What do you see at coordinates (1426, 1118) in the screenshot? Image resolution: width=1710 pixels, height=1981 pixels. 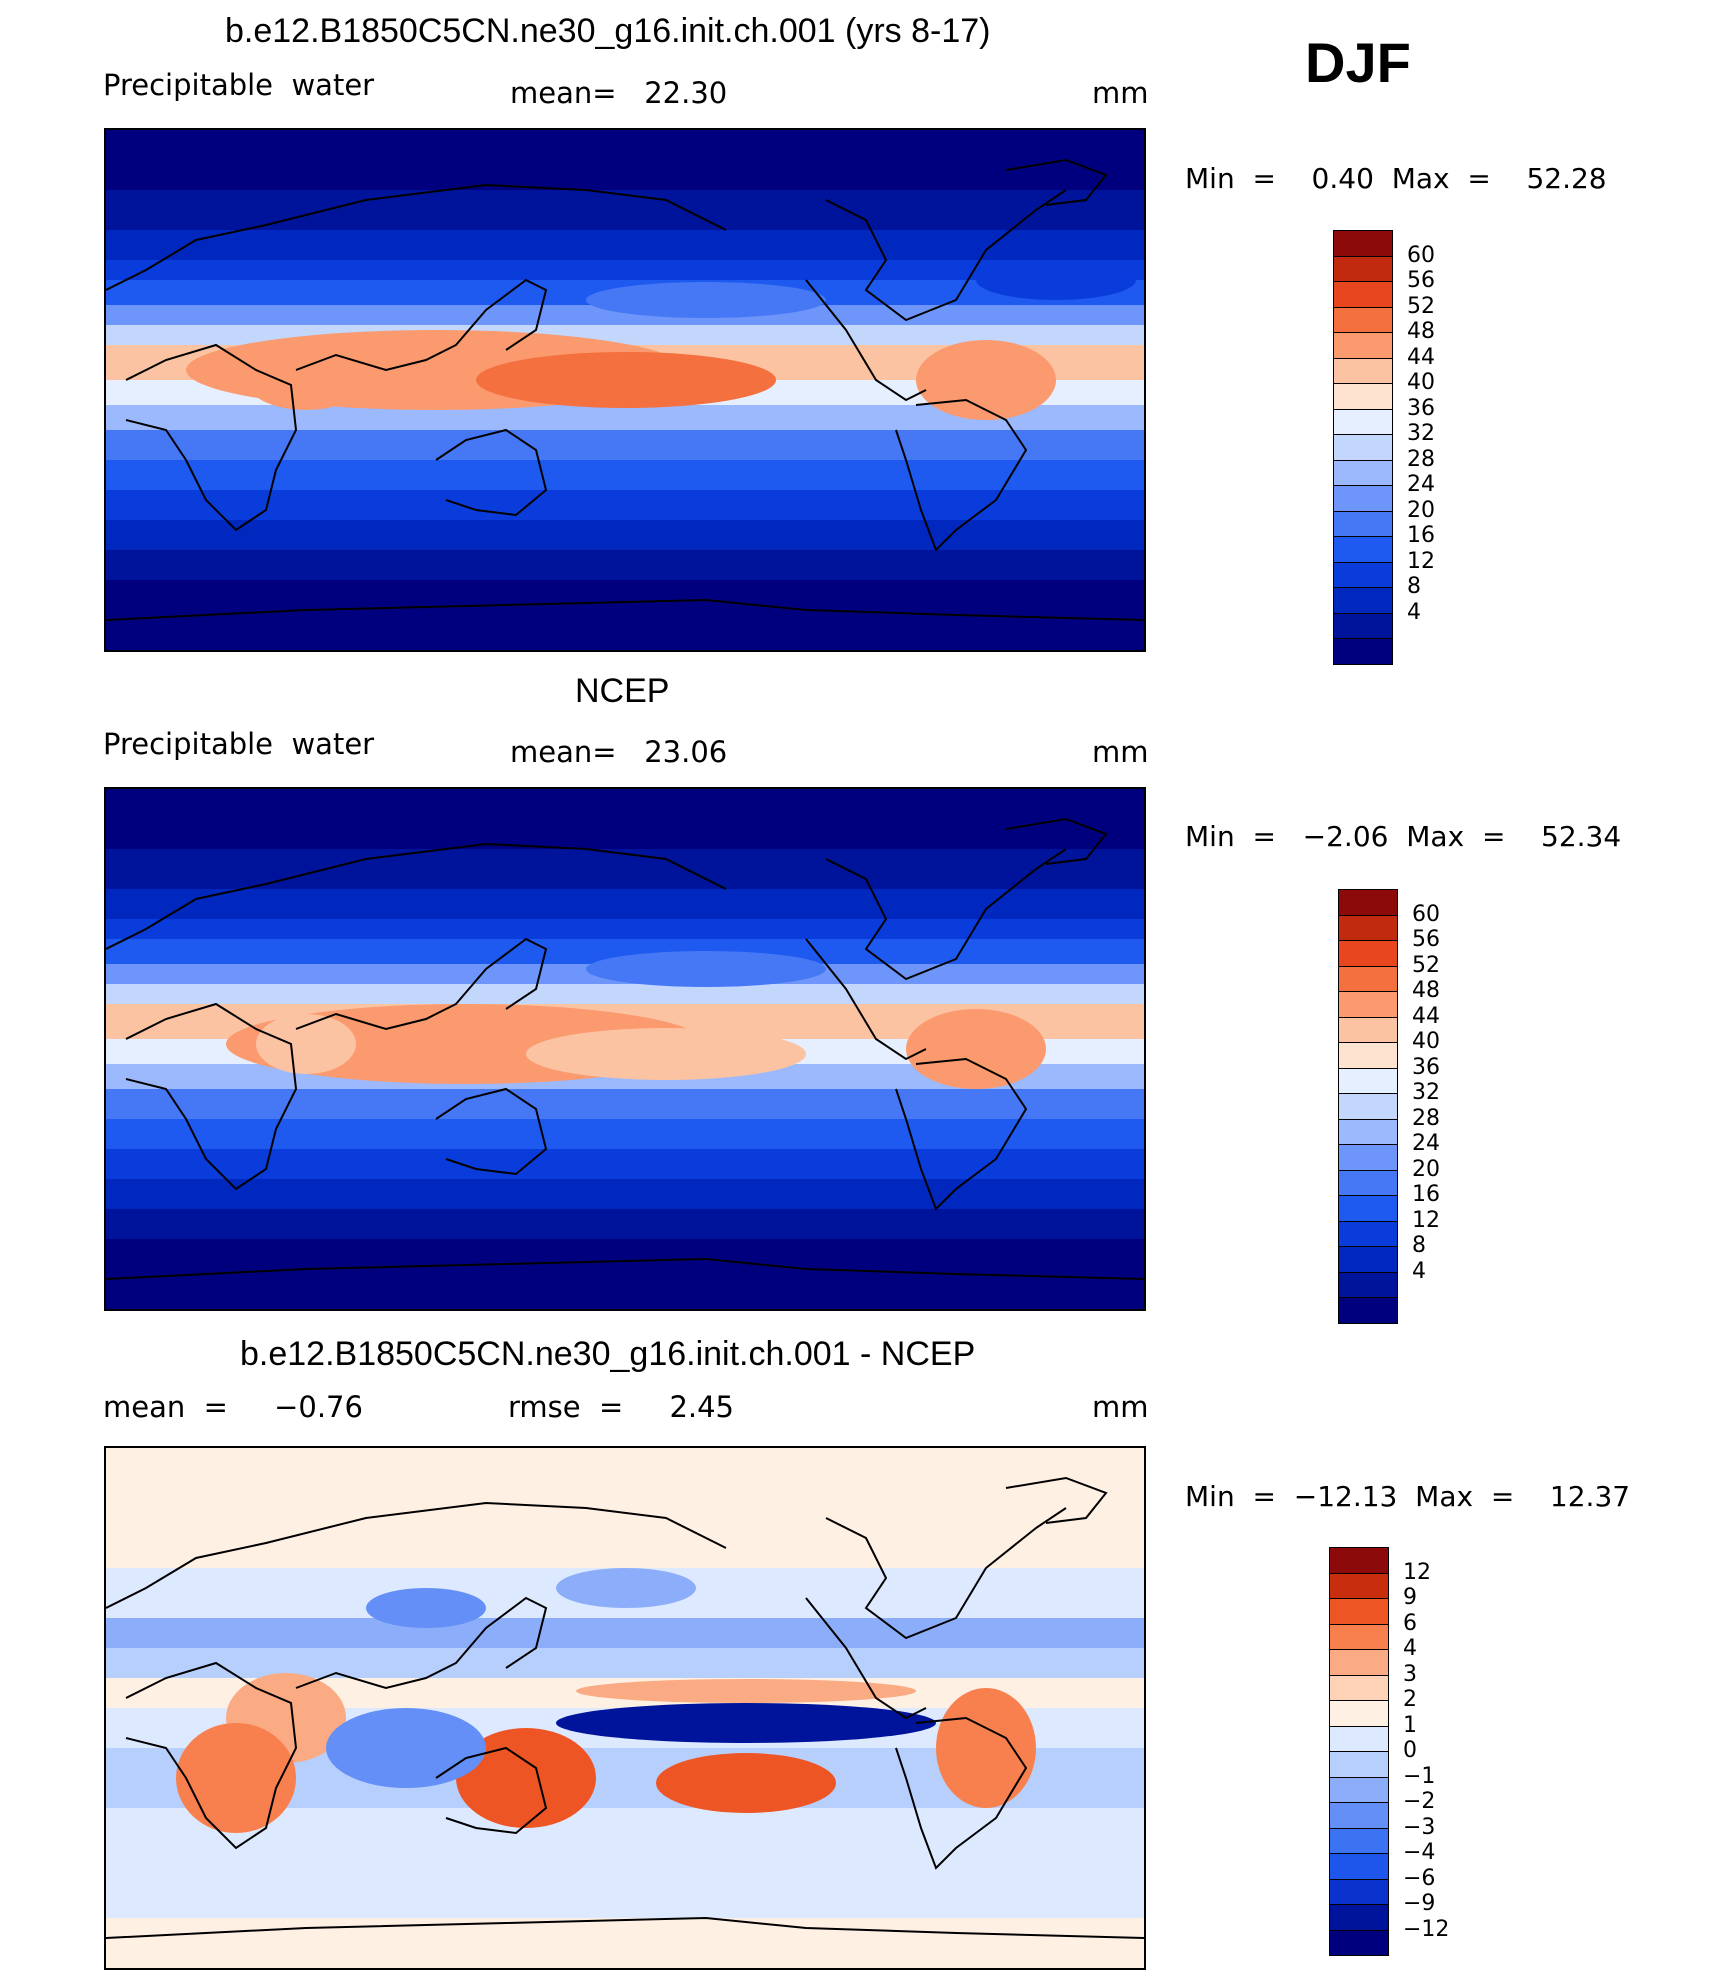 I see `colorbar-tick-label: 28` at bounding box center [1426, 1118].